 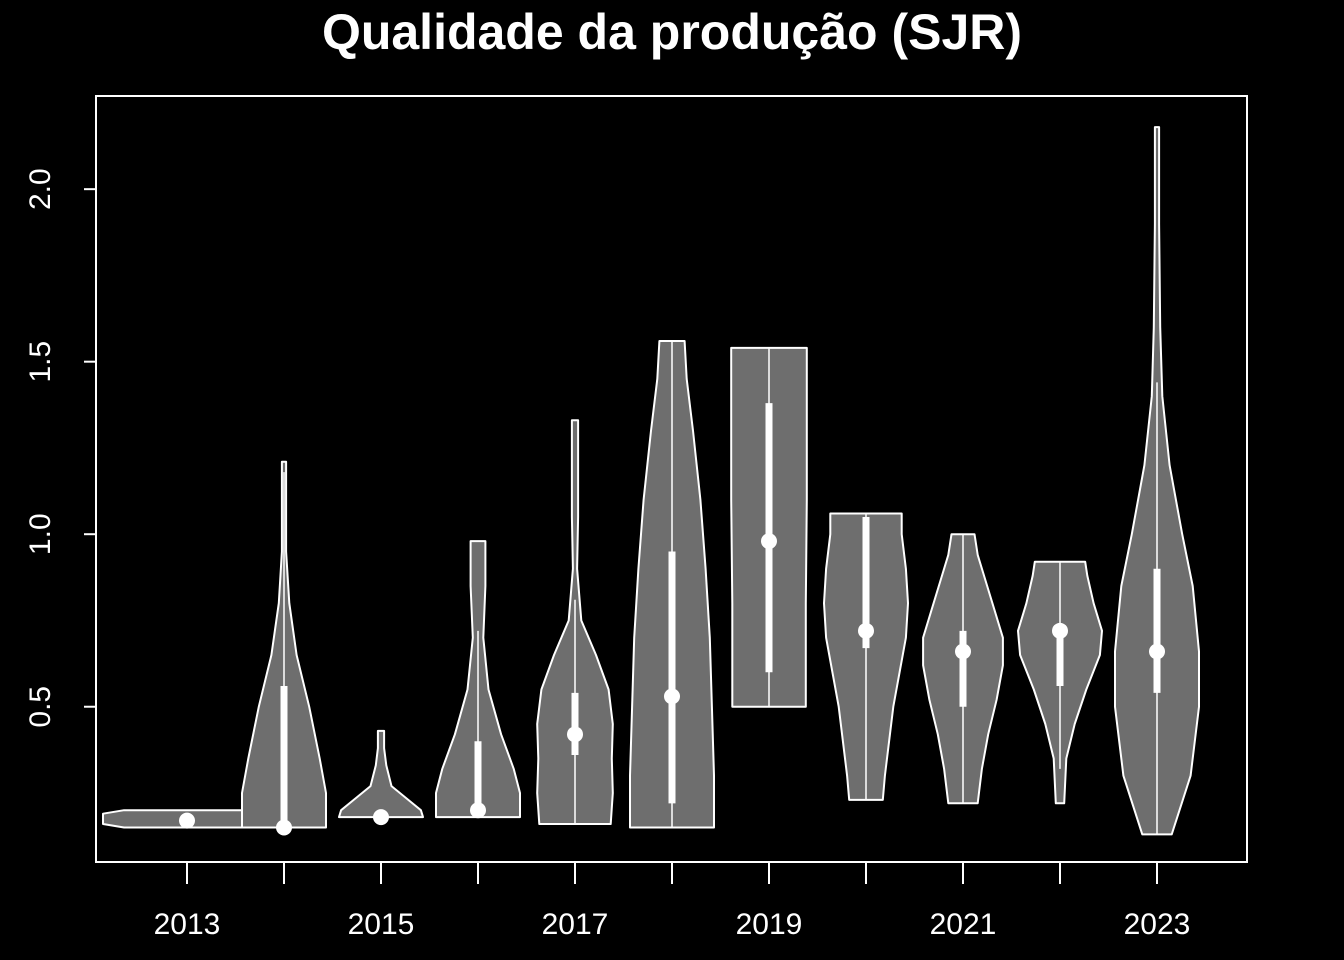 I want to click on violin-median-2018, so click(x=672, y=696).